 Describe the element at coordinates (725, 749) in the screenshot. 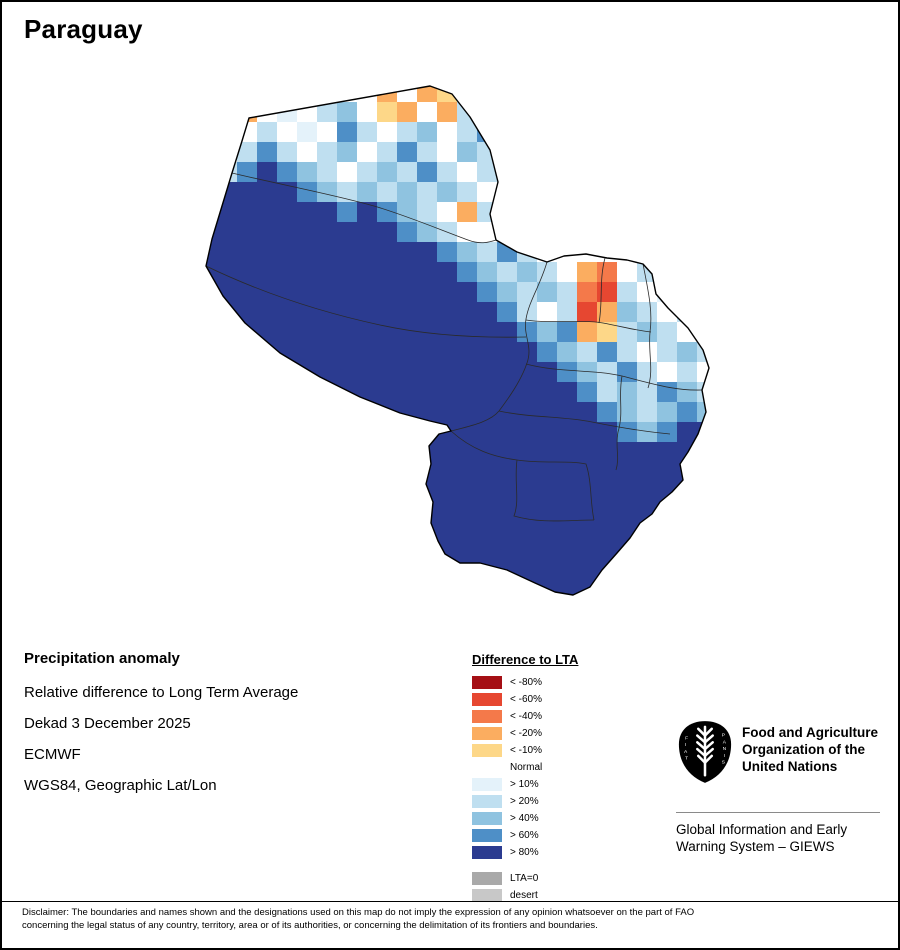

I see `svg-text: N` at that location.